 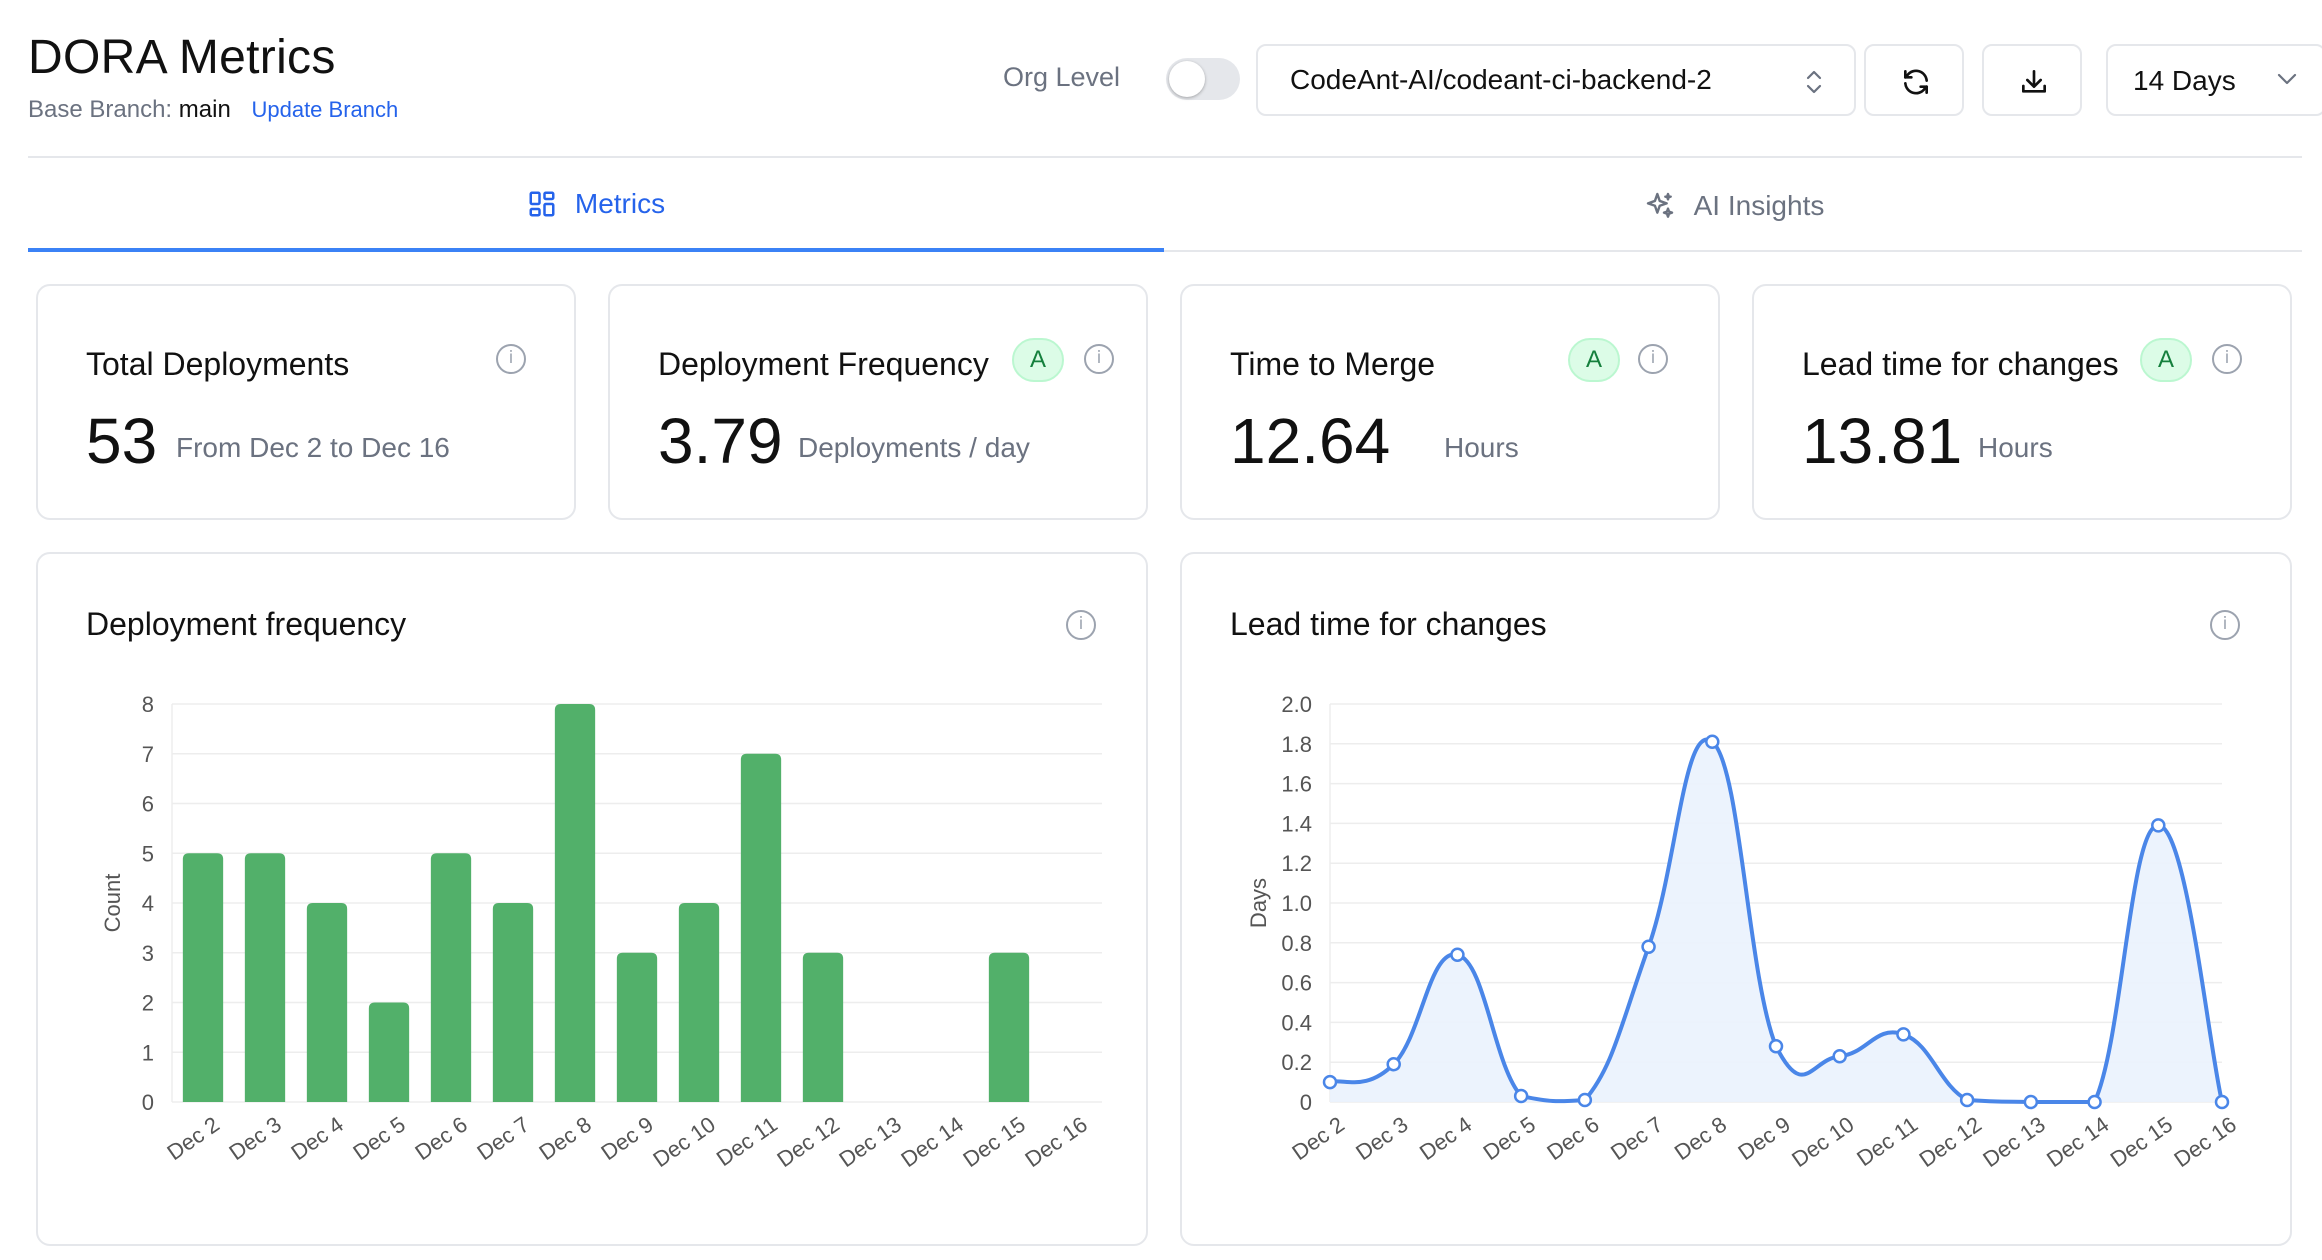 I want to click on tab-metrics: Metrics, so click(x=596, y=206).